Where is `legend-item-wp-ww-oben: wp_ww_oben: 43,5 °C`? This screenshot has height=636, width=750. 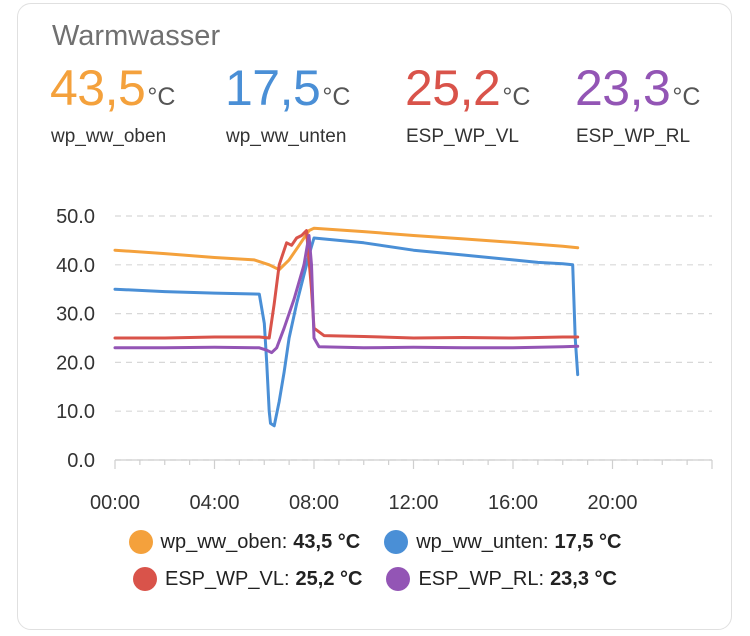 legend-item-wp-ww-oben: wp_ww_oben: 43,5 °C is located at coordinates (244, 542).